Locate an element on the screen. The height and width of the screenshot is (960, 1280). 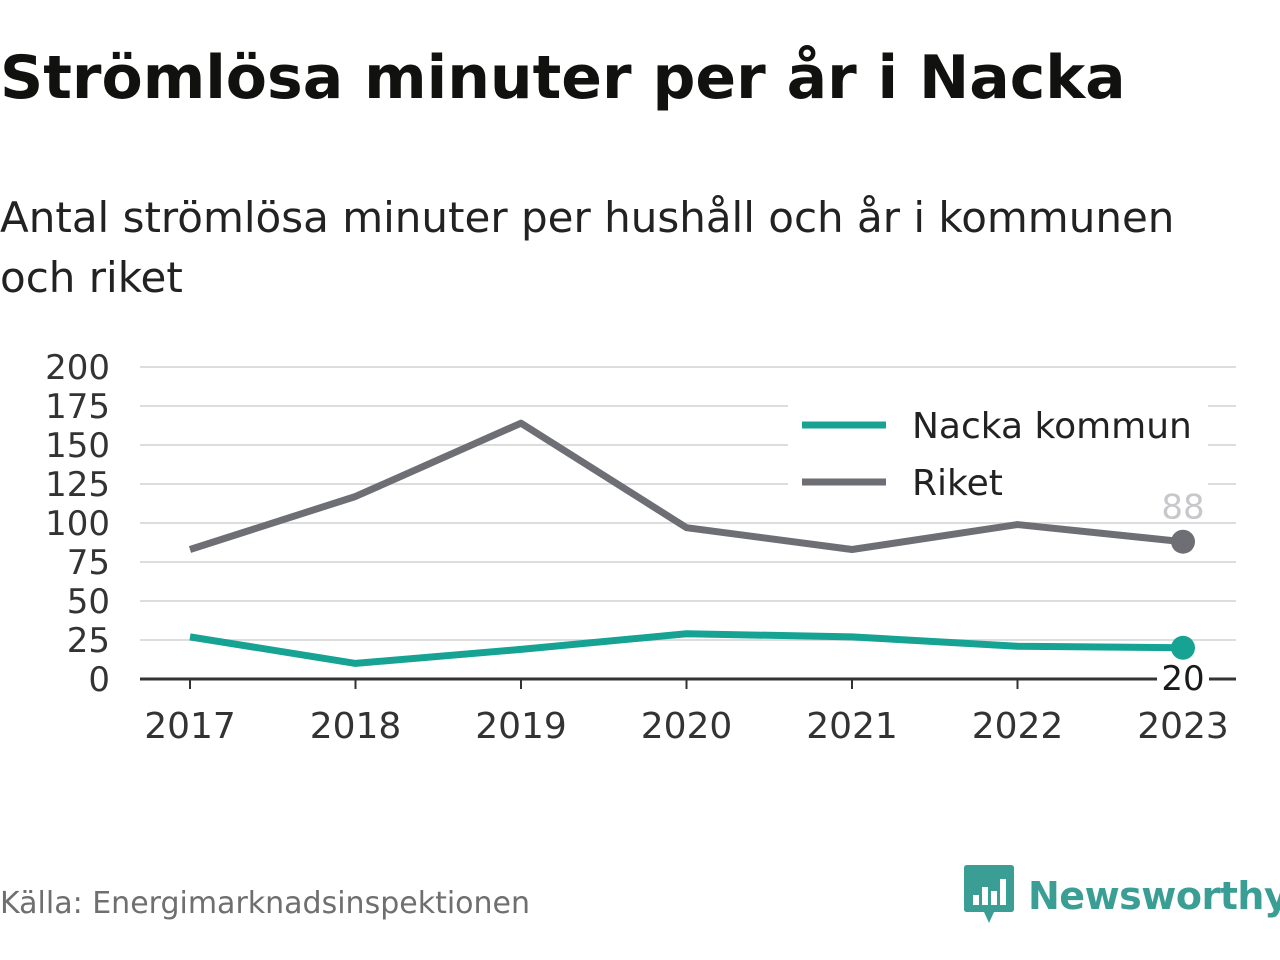
x-tick-label: 2022 is located at coordinates (1018, 726).